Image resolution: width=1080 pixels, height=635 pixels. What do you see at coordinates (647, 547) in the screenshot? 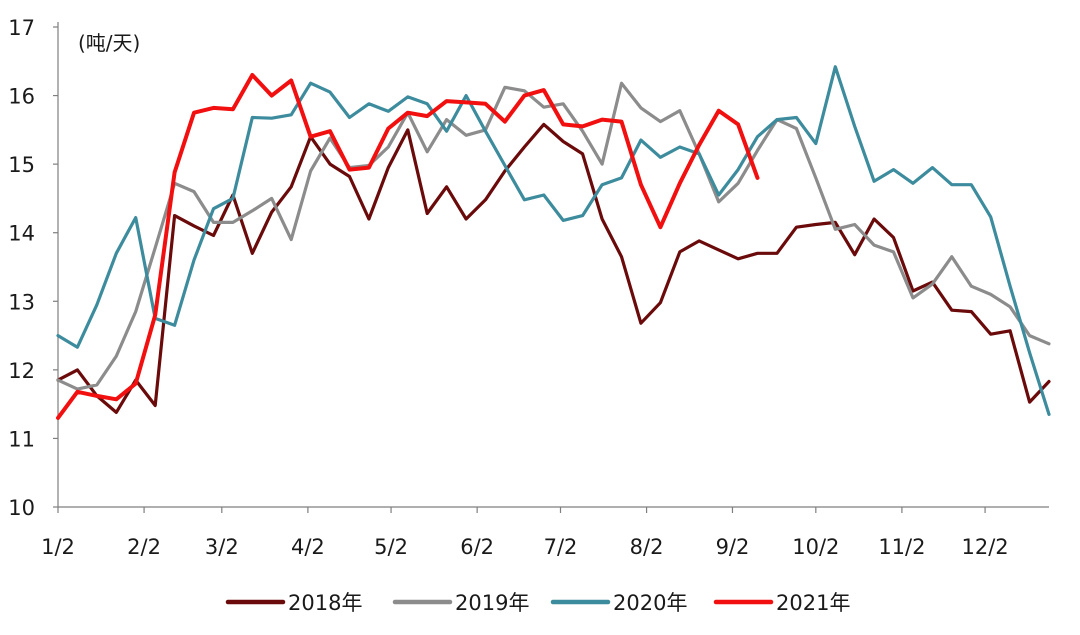
I see `x-tick-label: 8/2` at bounding box center [647, 547].